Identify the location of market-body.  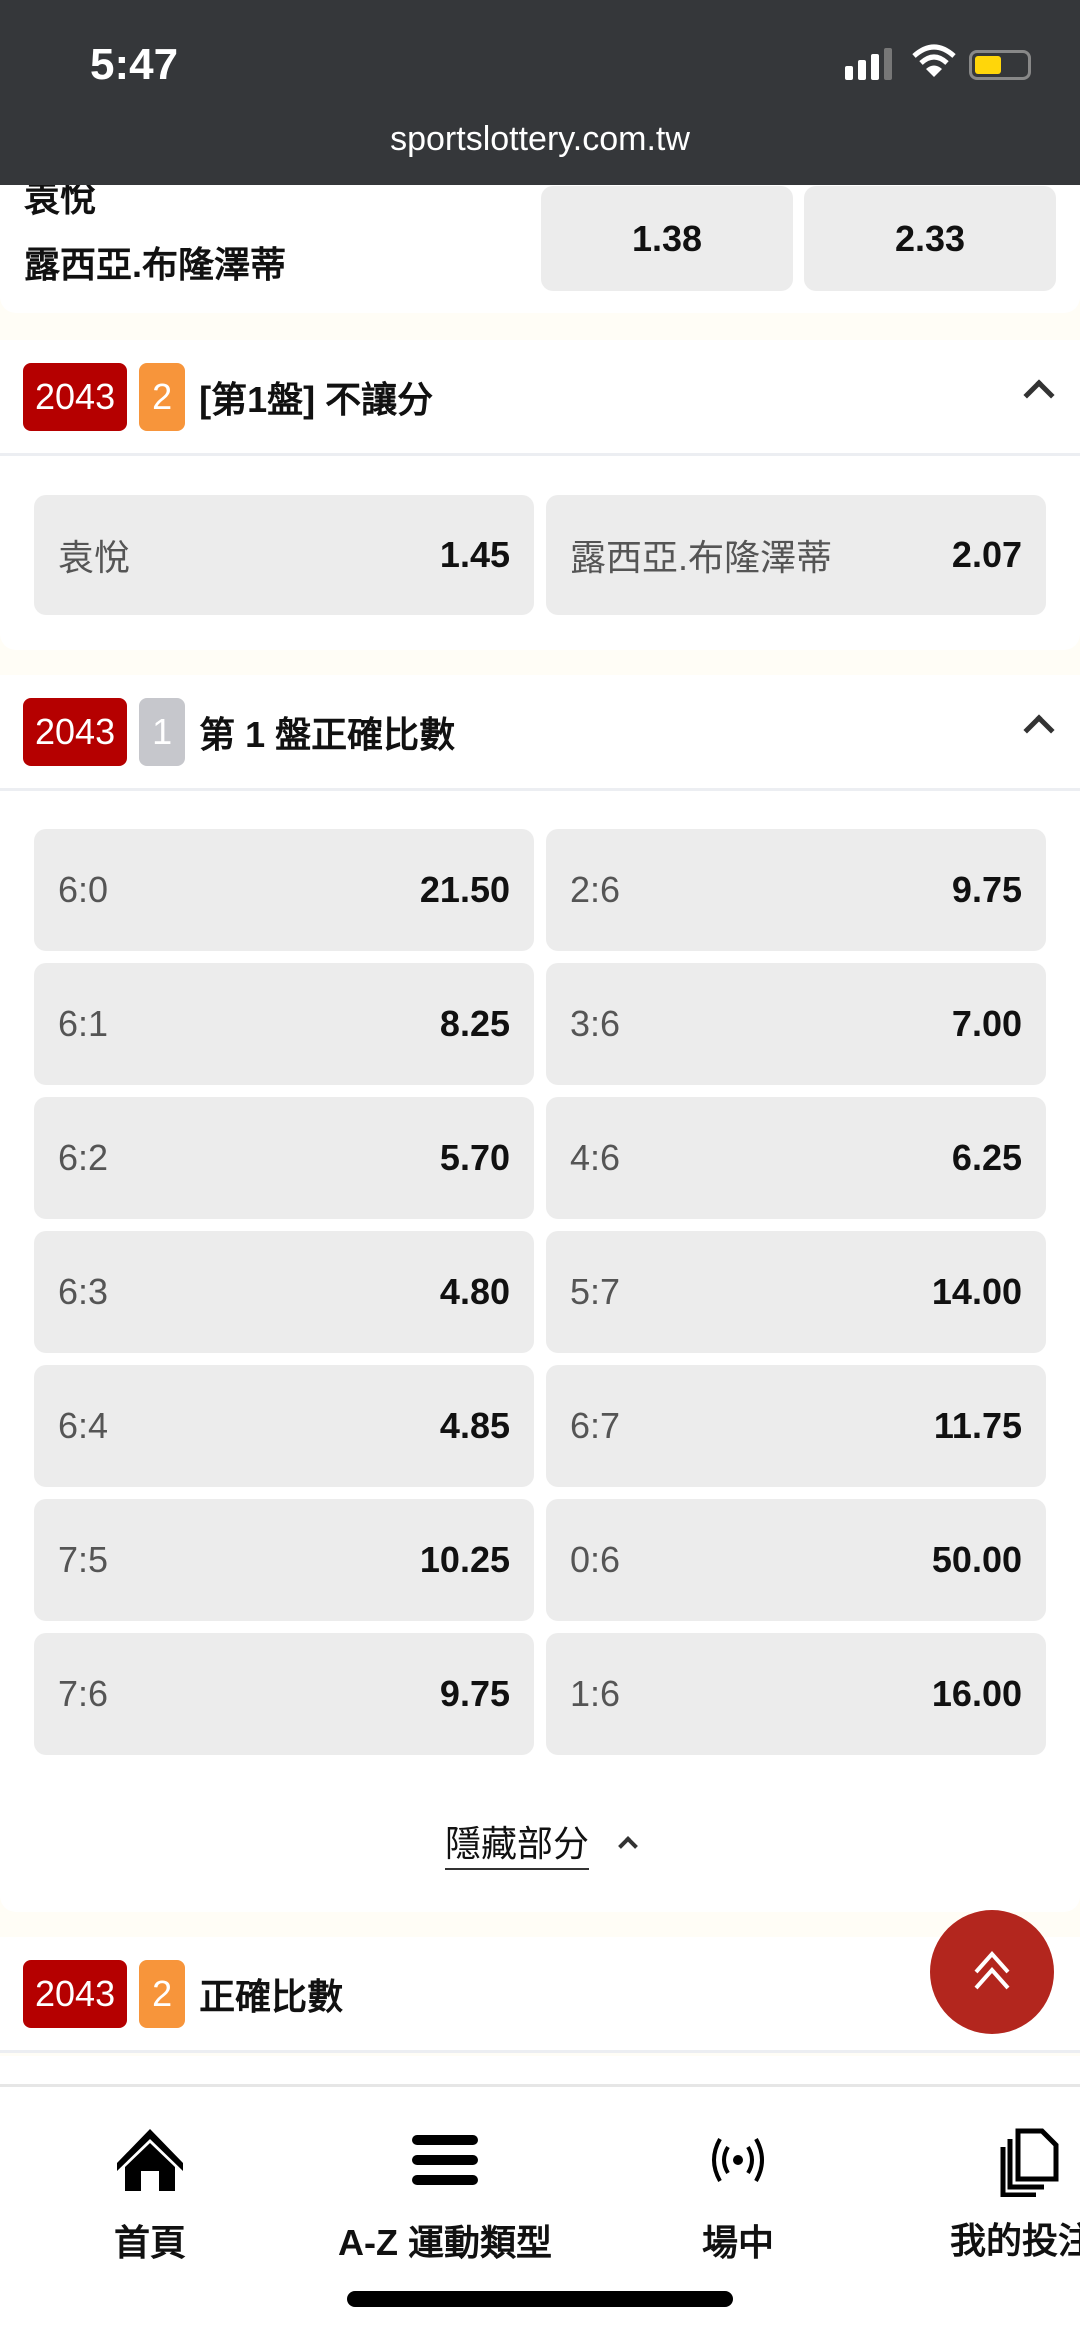
(540, 2071).